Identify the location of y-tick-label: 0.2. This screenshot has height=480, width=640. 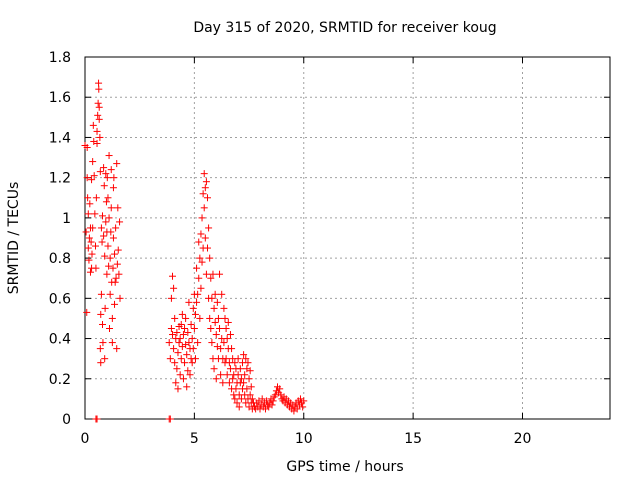
(60, 380).